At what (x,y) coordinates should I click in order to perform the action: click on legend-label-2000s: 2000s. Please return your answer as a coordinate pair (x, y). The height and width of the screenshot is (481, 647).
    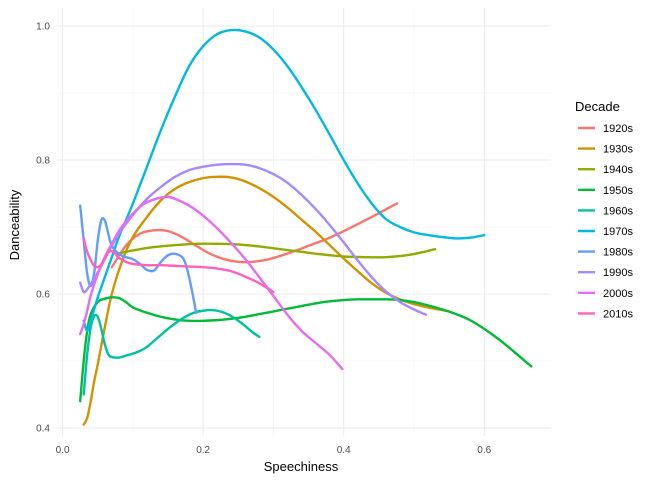
    Looking at the image, I should click on (618, 294).